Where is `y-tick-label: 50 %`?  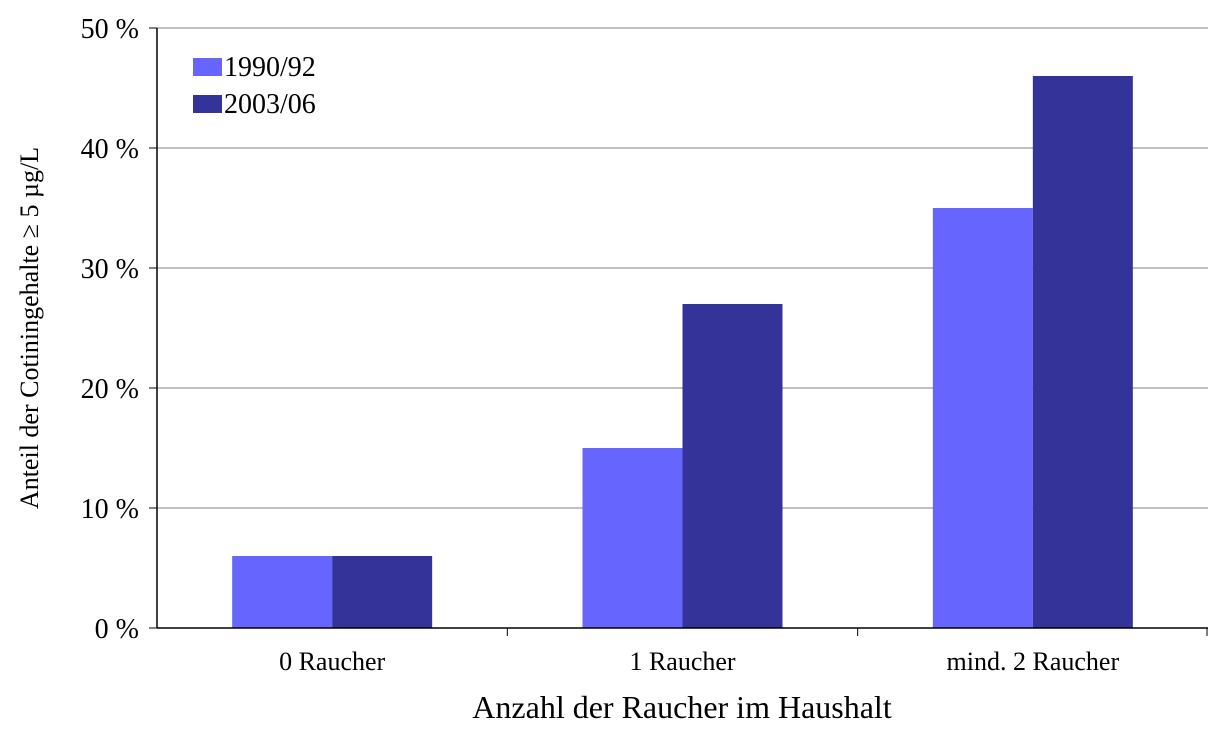
y-tick-label: 50 % is located at coordinates (110, 29).